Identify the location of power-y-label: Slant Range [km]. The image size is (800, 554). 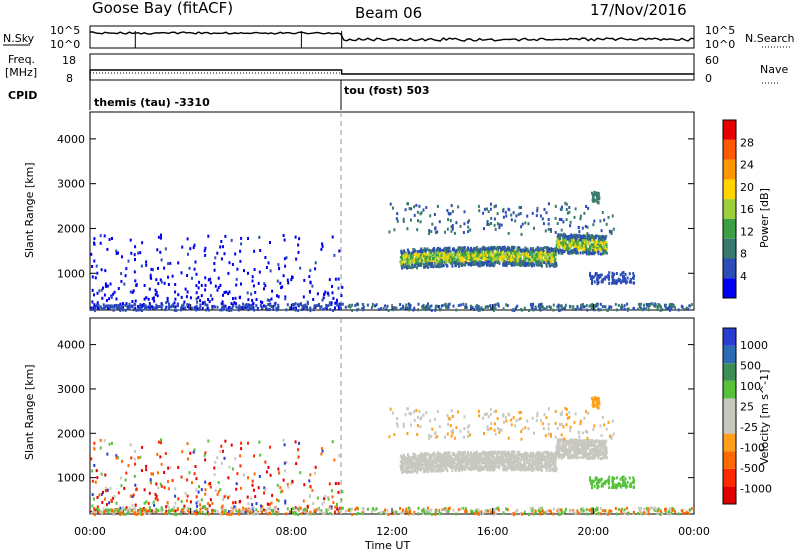
(29, 210).